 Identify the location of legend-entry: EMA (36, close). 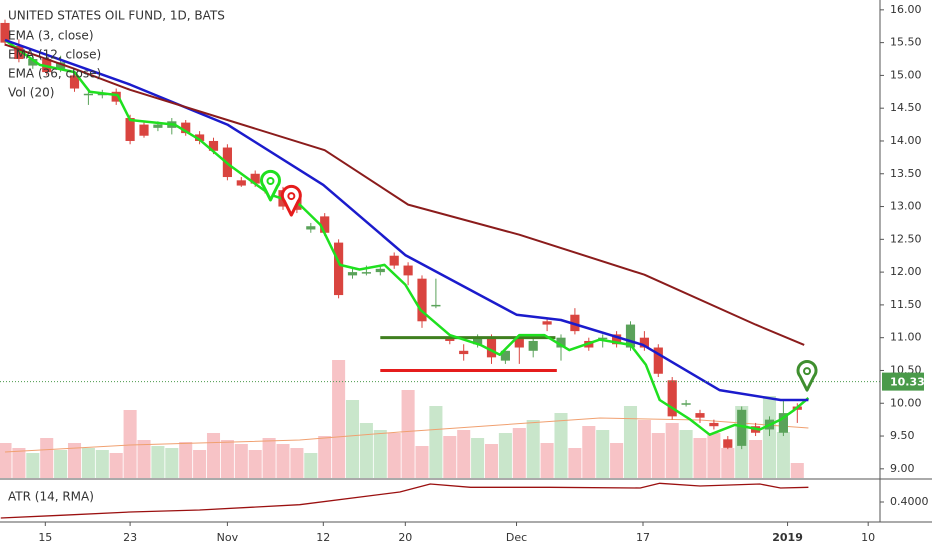
(54, 74).